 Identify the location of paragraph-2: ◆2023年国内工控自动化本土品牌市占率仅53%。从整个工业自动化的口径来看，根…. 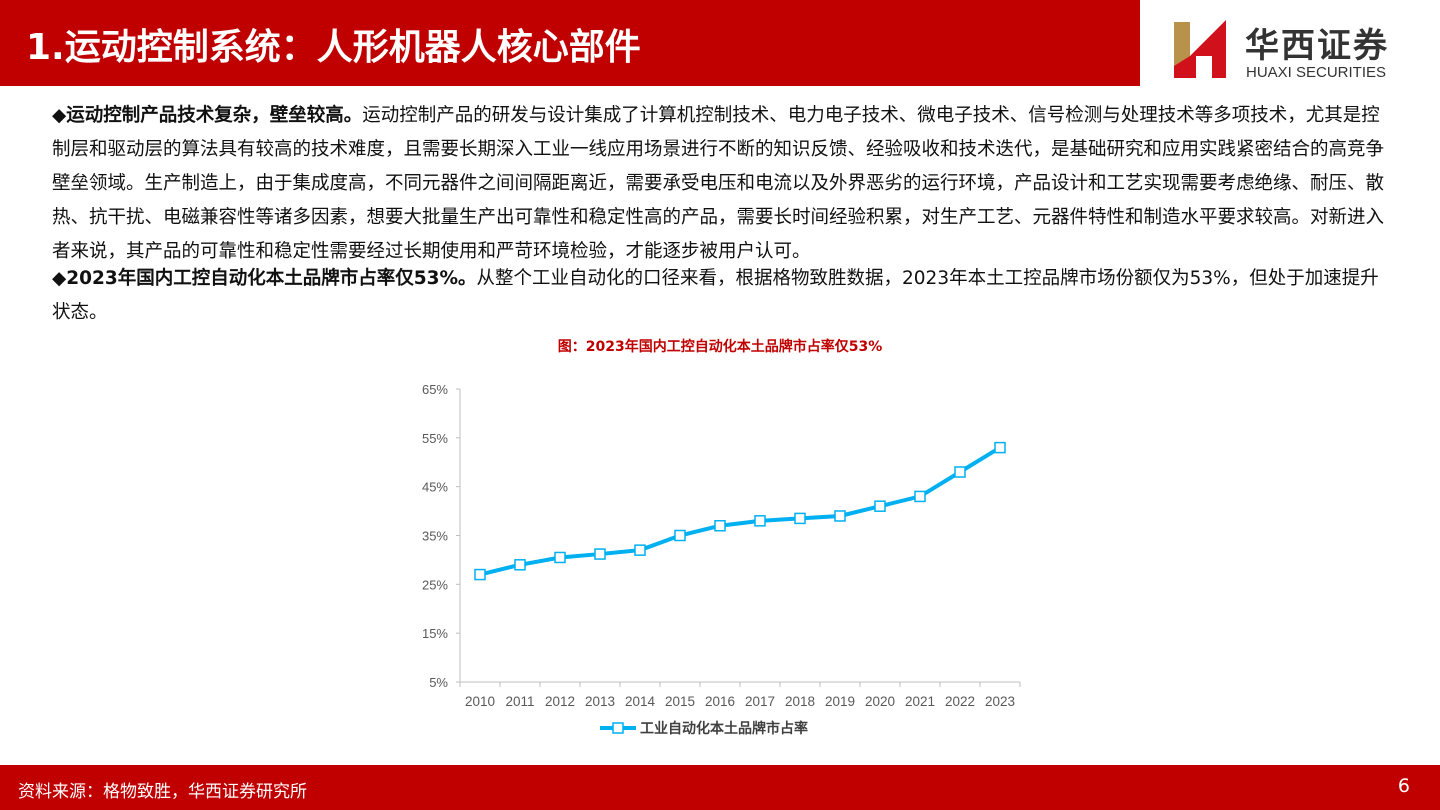
(722, 296).